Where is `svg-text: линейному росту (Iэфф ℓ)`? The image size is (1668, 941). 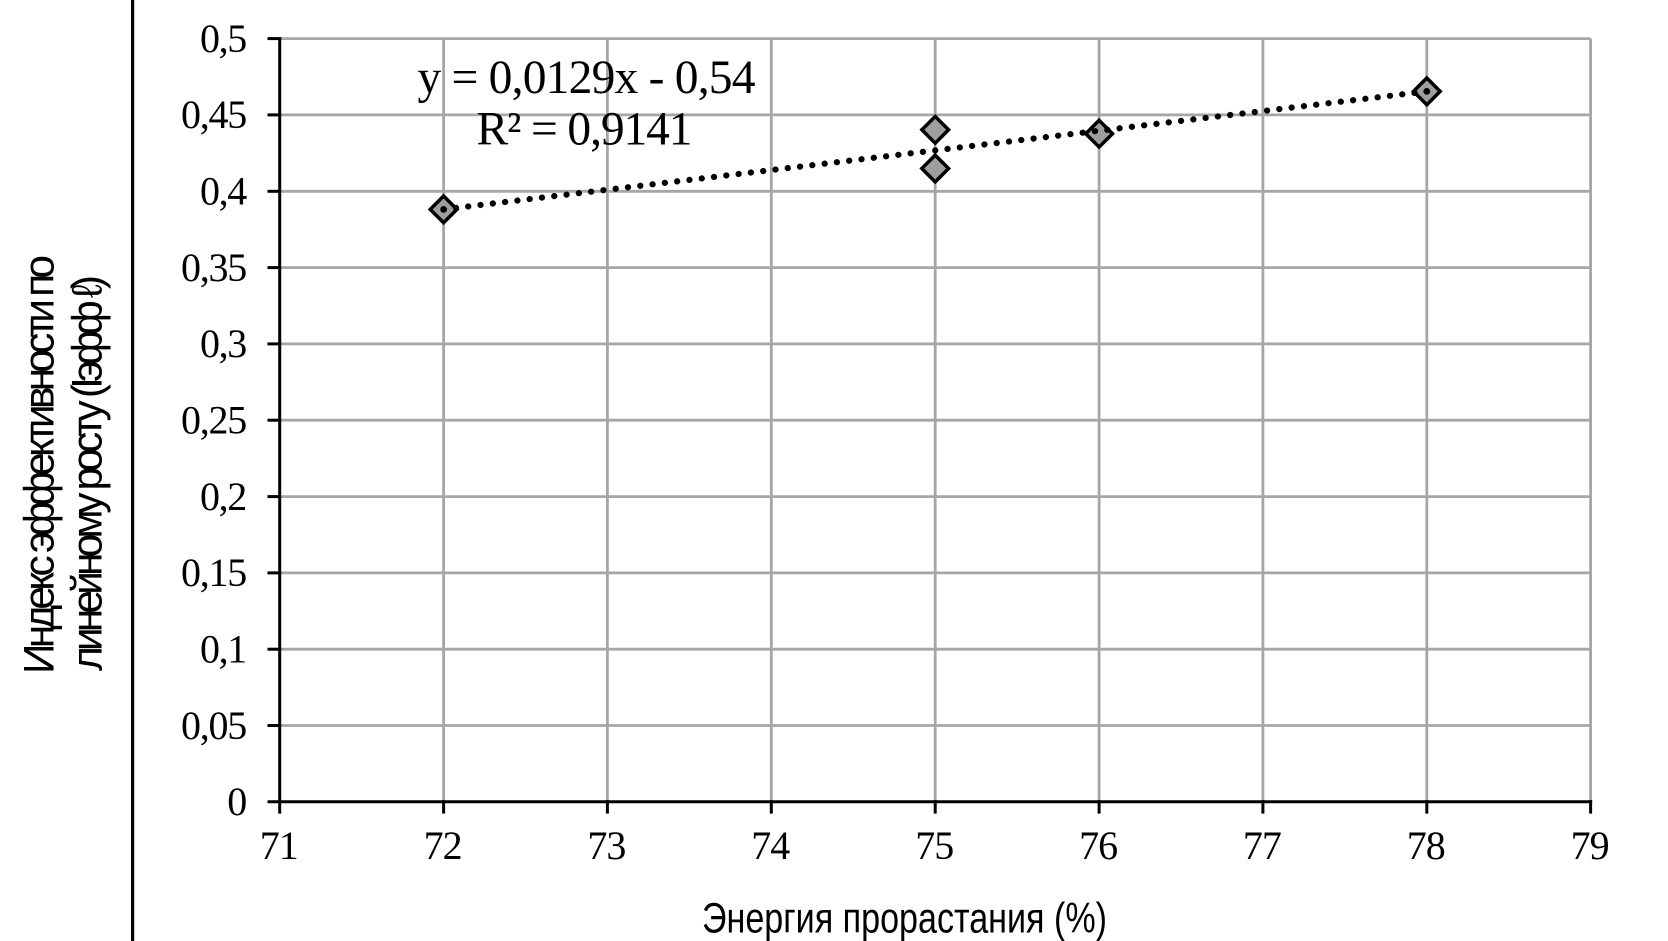 svg-text: линейному росту (Iэфф ℓ) is located at coordinates (87, 473).